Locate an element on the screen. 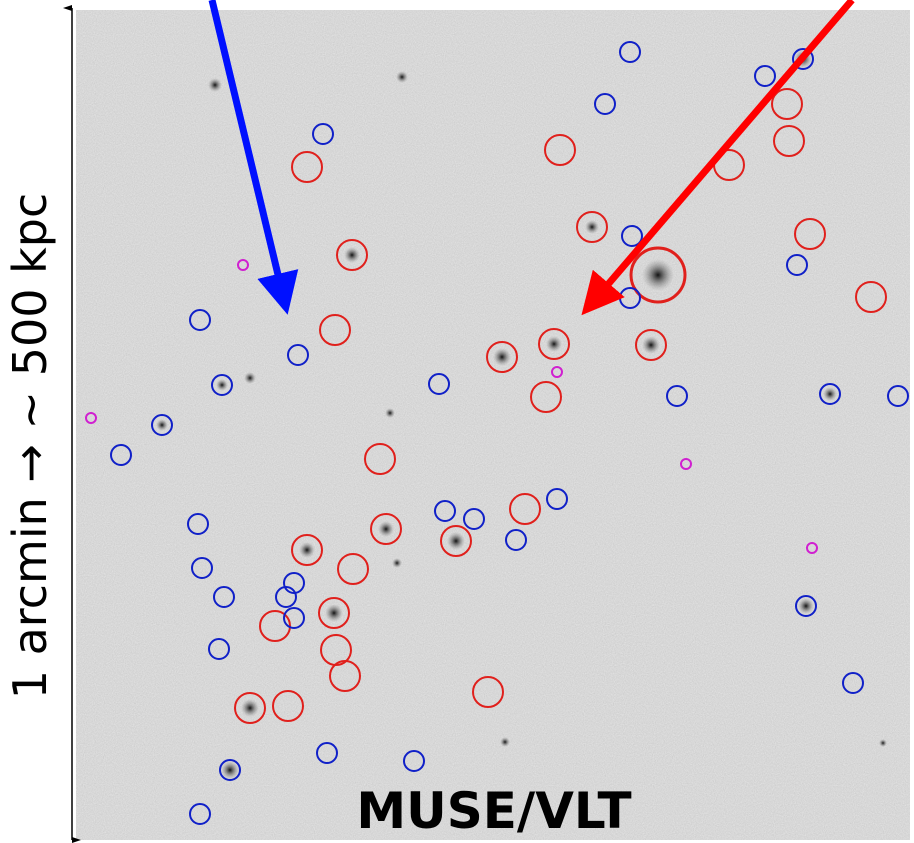 The image size is (914, 843). blue-arrow is located at coordinates (253, 157).